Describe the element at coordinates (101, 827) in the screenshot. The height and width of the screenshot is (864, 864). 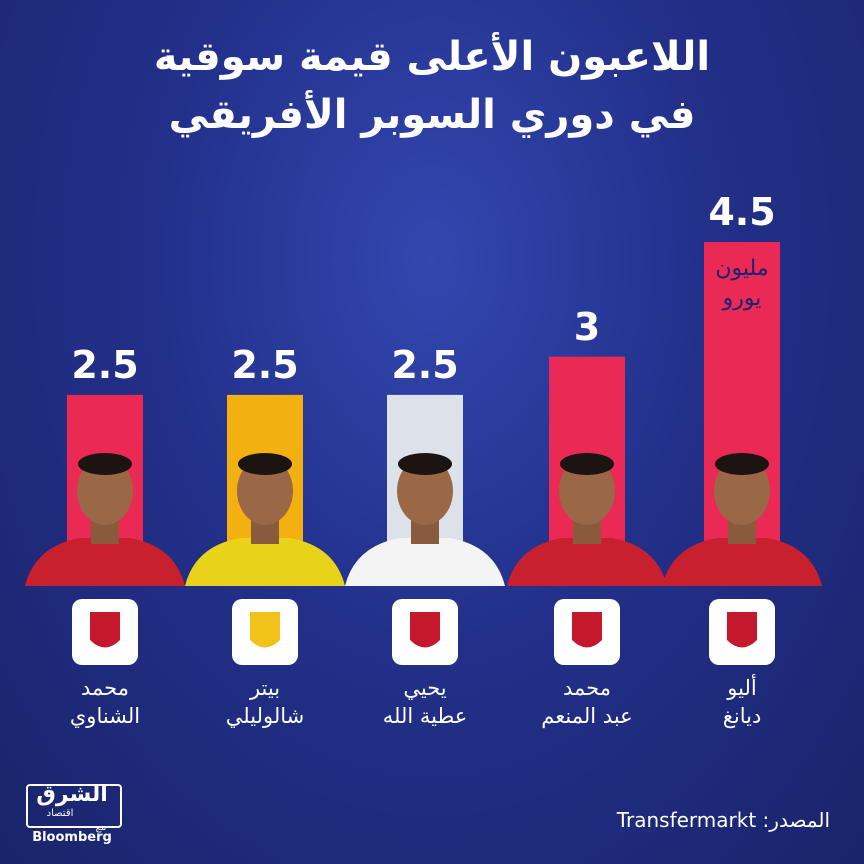
I see `brand-with: مع` at that location.